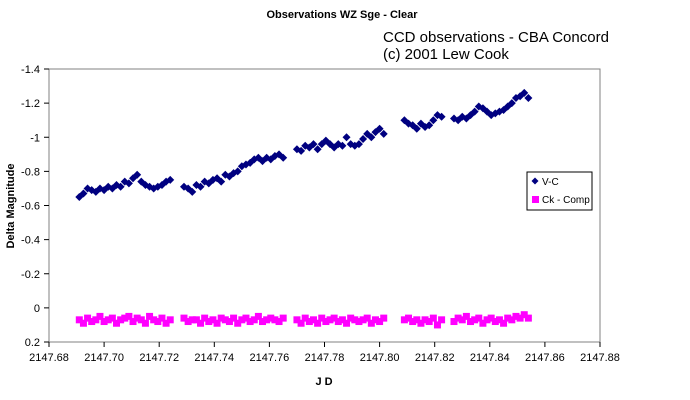  What do you see at coordinates (30, 70) in the screenshot?
I see `y-tick-label: -1.4` at bounding box center [30, 70].